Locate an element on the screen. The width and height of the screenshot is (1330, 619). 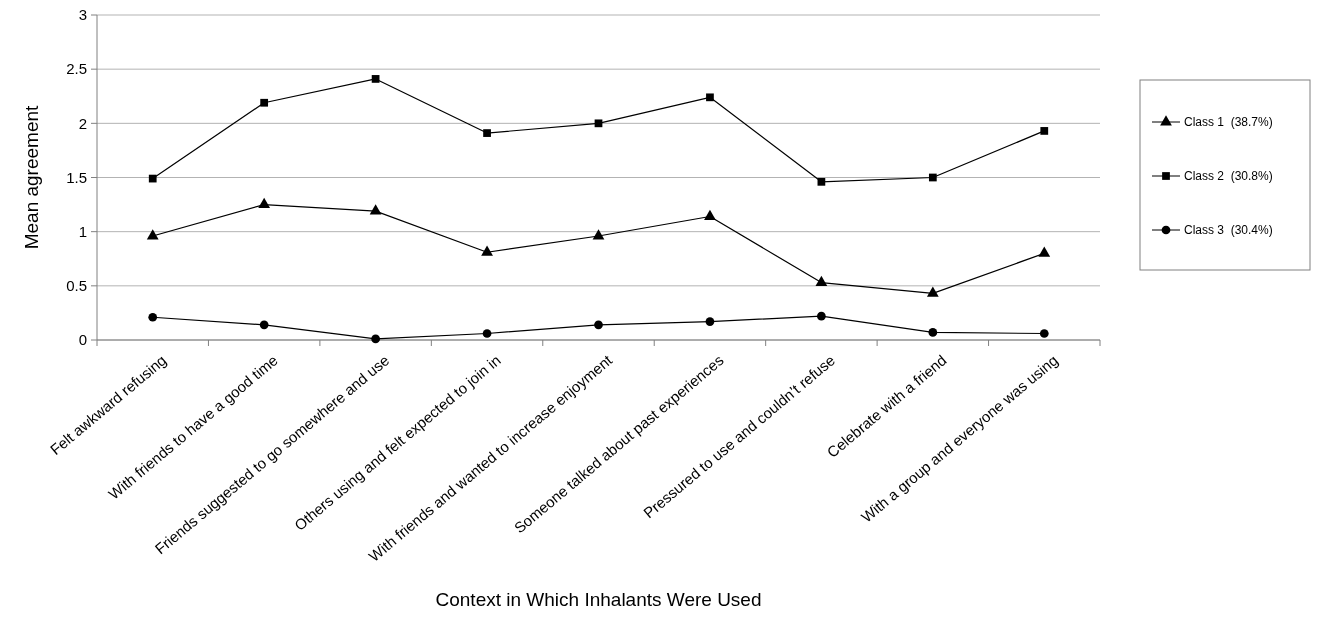
y-tick-label: 3 is located at coordinates (82, 15).